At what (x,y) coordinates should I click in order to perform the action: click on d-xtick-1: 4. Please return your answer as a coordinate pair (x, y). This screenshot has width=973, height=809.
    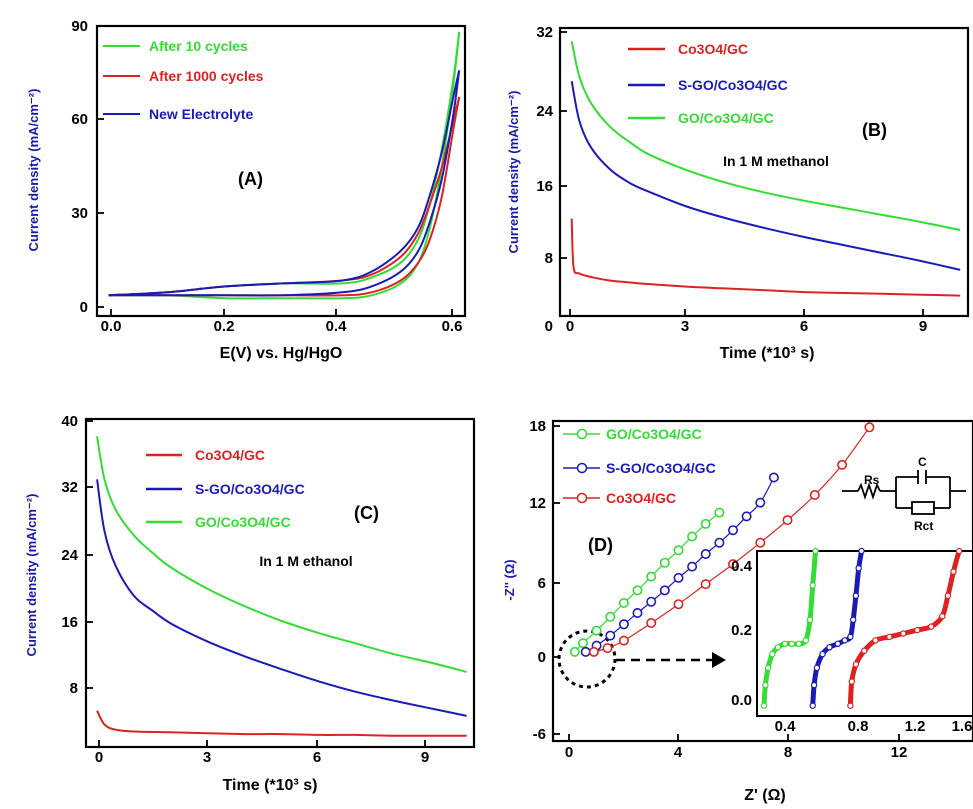
    Looking at the image, I should click on (678, 752).